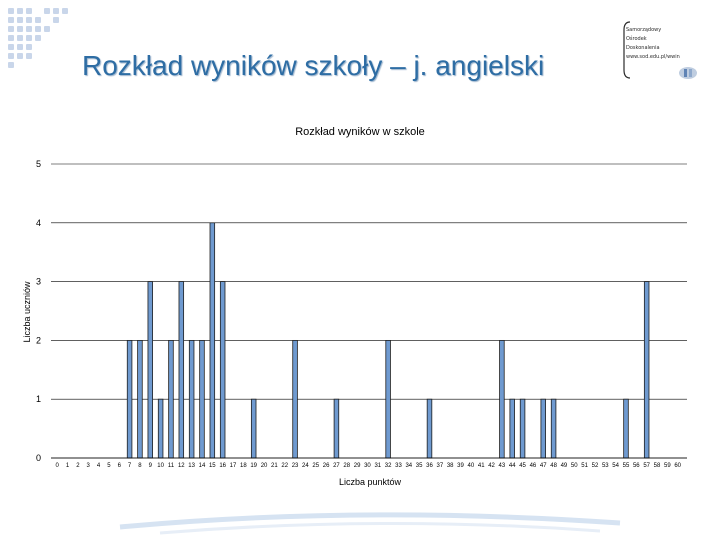 The width and height of the screenshot is (720, 540). I want to click on x-tick-label: 52, so click(595, 466).